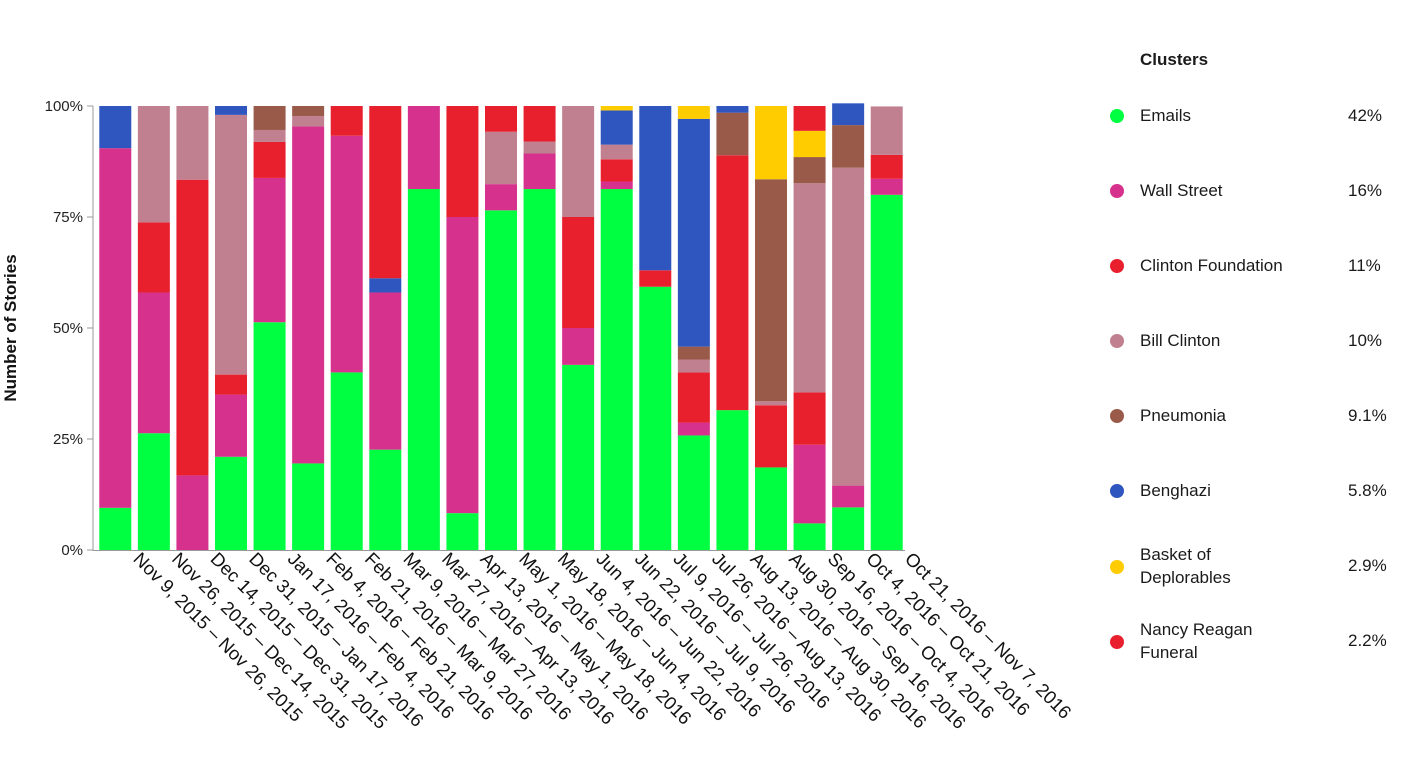 The image size is (1419, 764). Describe the element at coordinates (1245, 429) in the screenshot. I see `legend-item: Pneumonia 9.1%` at that location.